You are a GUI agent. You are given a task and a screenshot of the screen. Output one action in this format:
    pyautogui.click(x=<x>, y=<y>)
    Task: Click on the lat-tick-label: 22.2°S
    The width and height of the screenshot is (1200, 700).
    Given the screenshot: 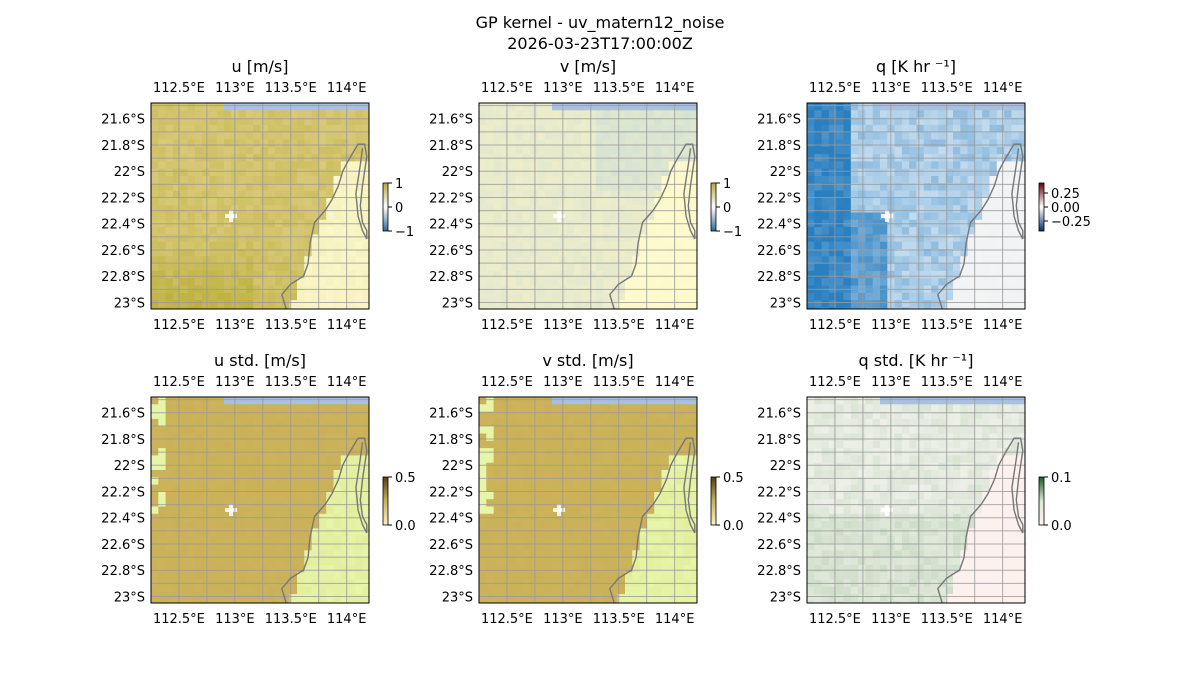 What is the action you would take?
    pyautogui.click(x=123, y=492)
    